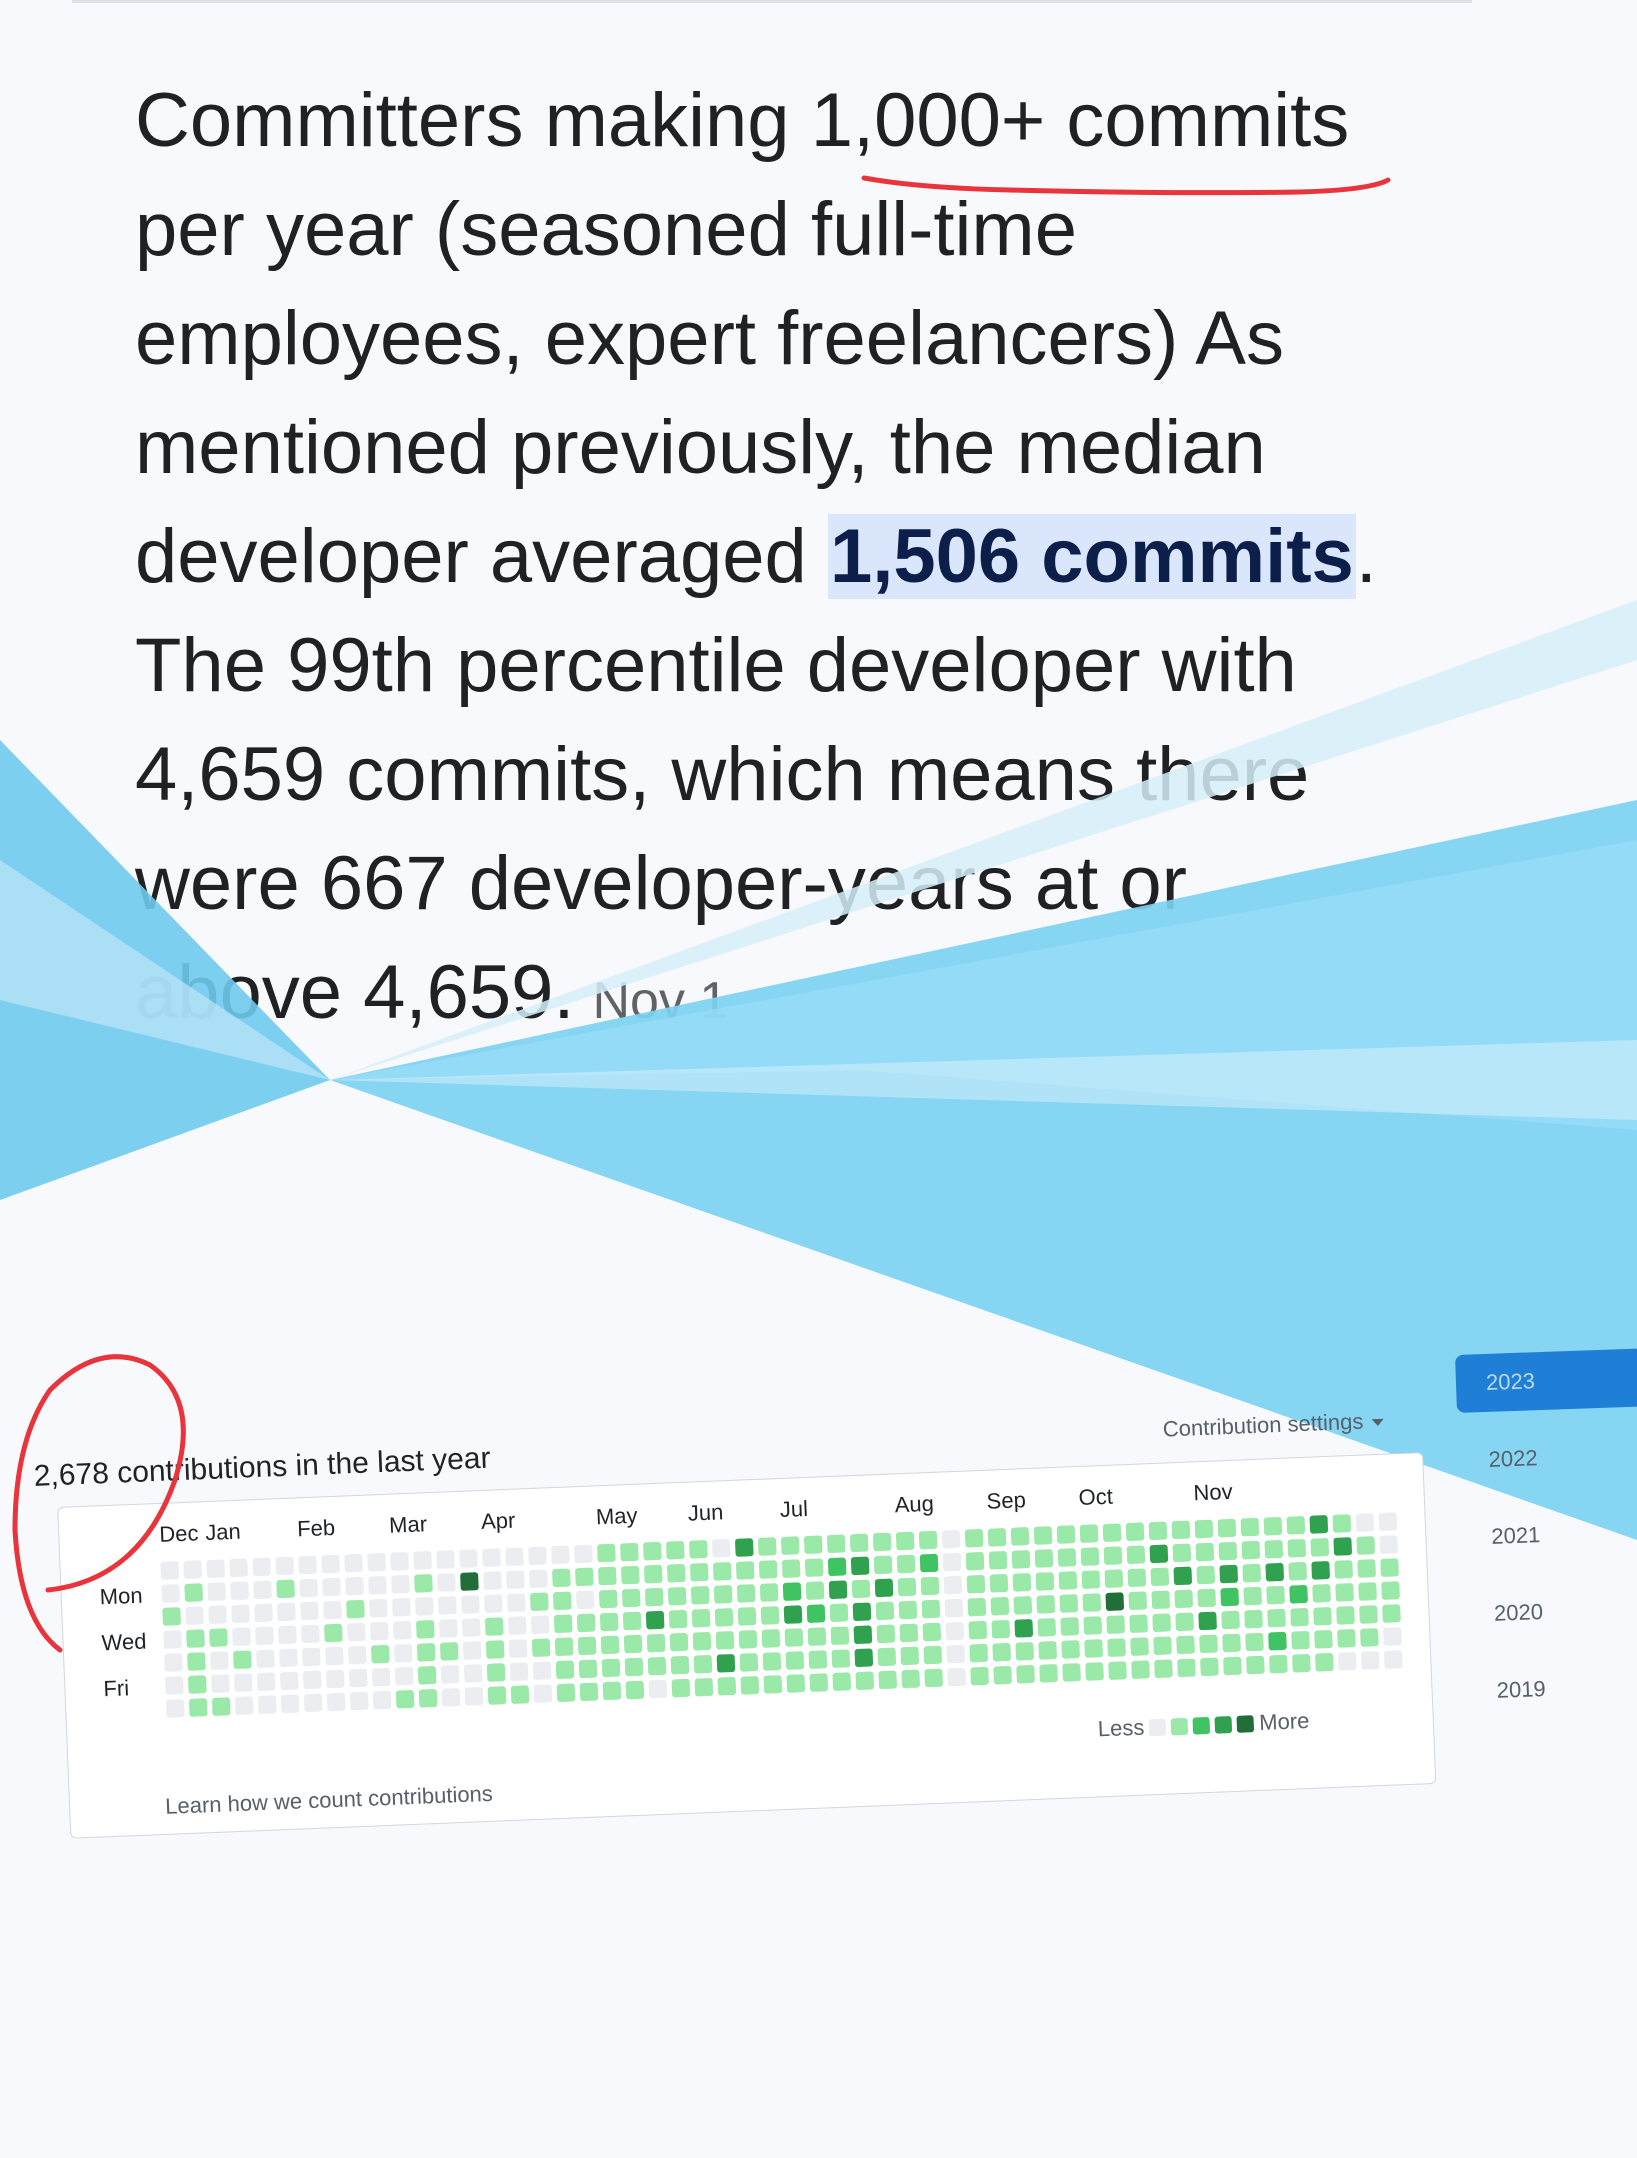 The image size is (1637, 2158). Describe the element at coordinates (329, 1799) in the screenshot. I see `learn-how-we-count-link: Learn how we count contributions` at that location.